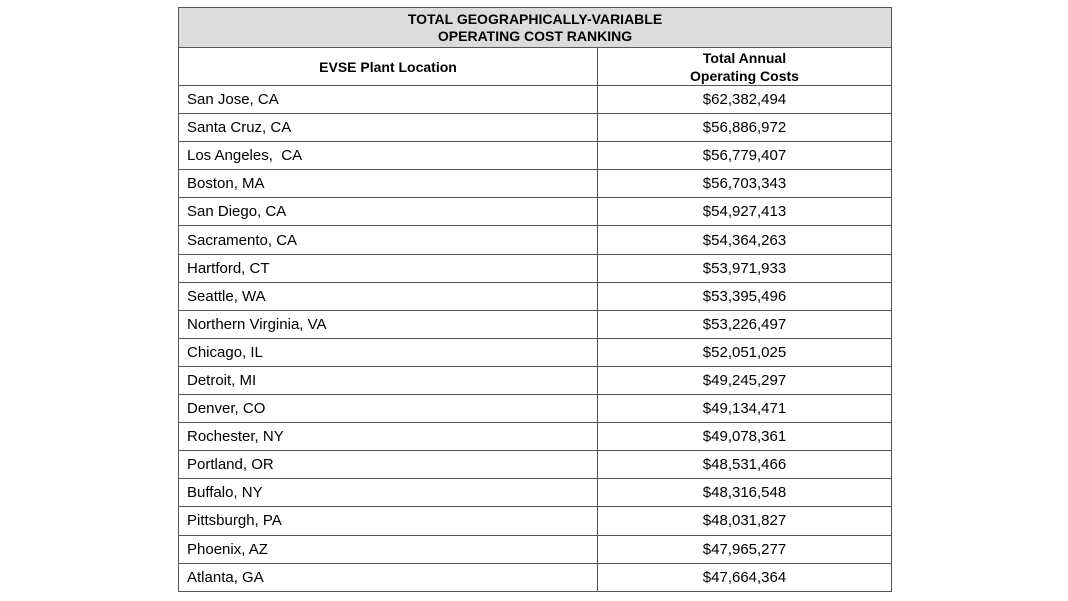 The height and width of the screenshot is (601, 1068). What do you see at coordinates (744, 437) in the screenshot?
I see `cost-cell: $49,078,361` at bounding box center [744, 437].